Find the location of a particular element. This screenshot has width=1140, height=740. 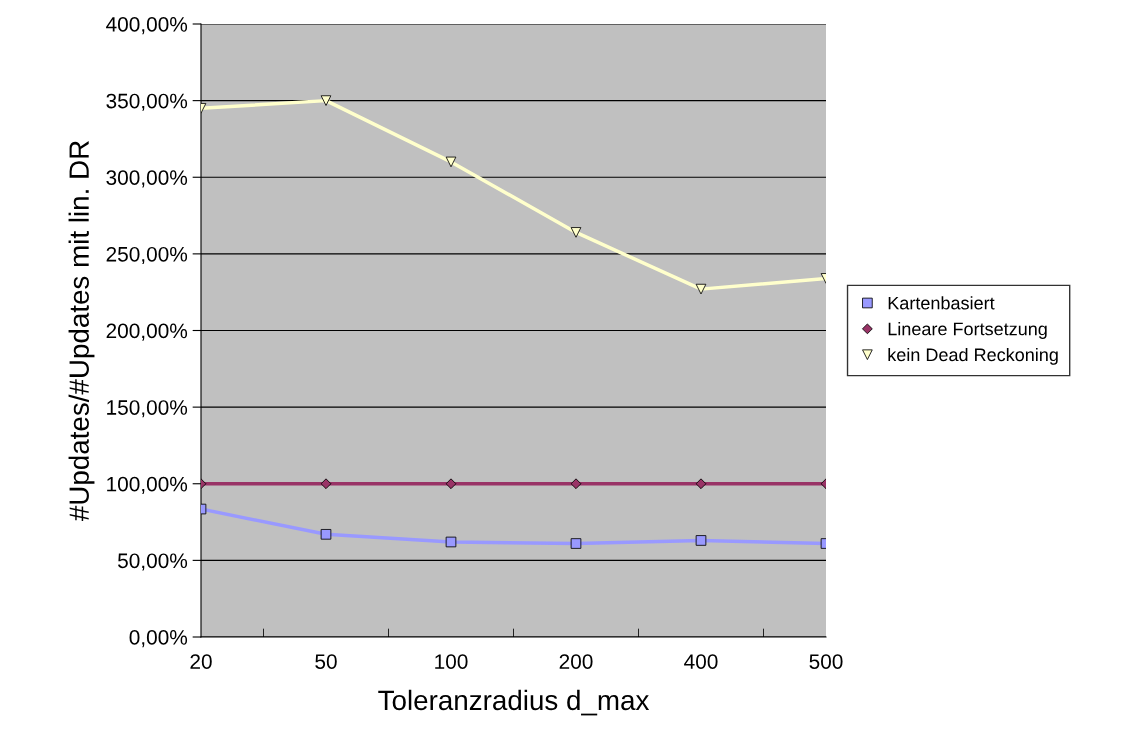

y-tick-label: 200,00% is located at coordinates (147, 332).